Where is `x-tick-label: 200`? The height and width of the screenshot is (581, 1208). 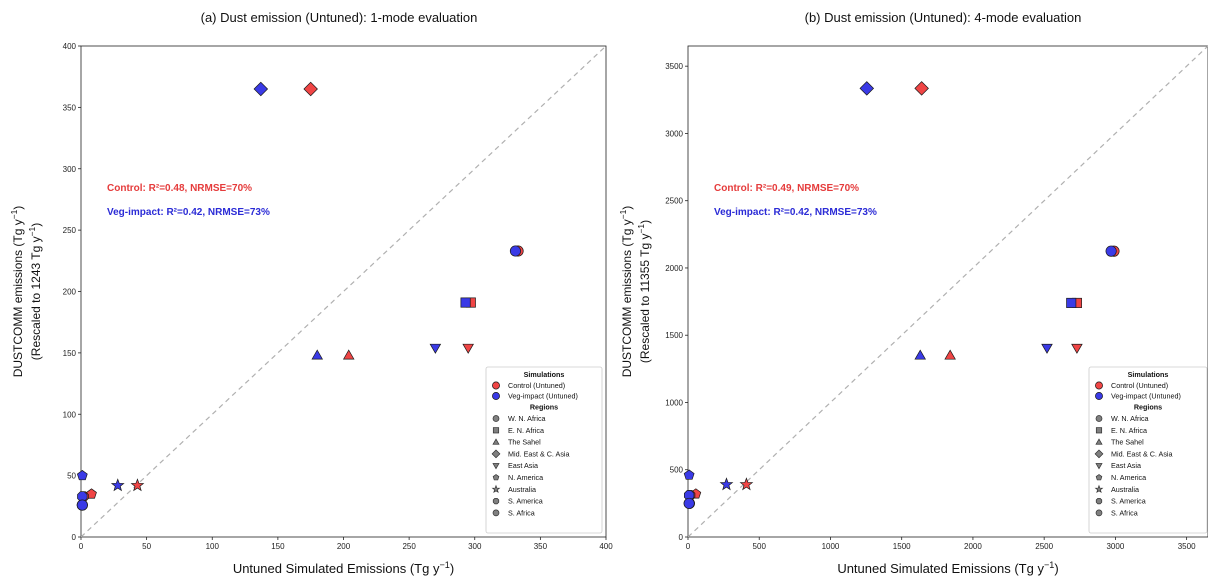
x-tick-label: 200 is located at coordinates (344, 546).